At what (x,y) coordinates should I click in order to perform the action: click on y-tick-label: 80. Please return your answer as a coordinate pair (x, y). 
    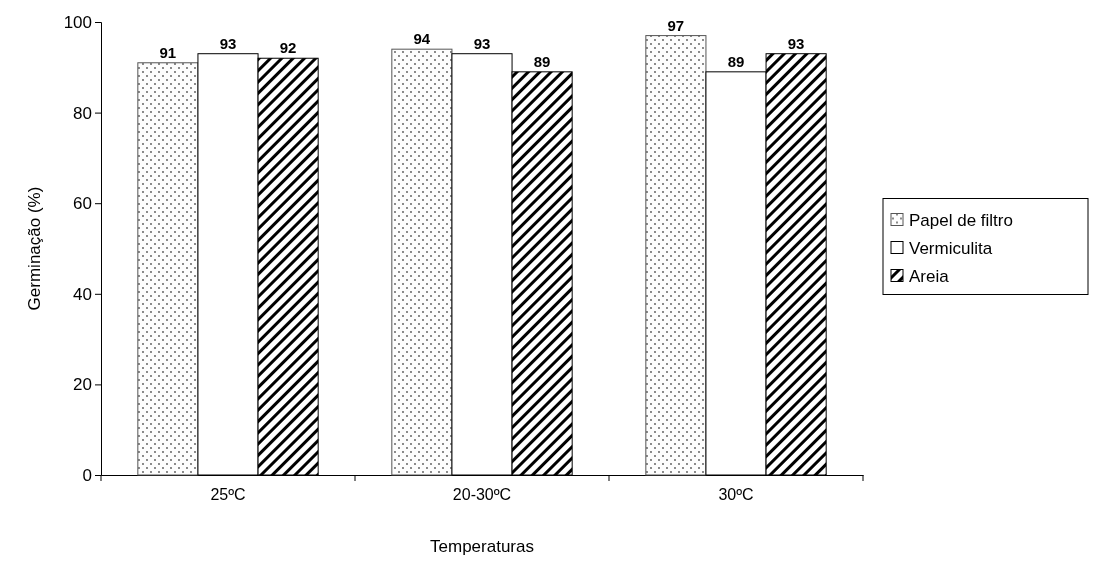
    Looking at the image, I should click on (82, 113).